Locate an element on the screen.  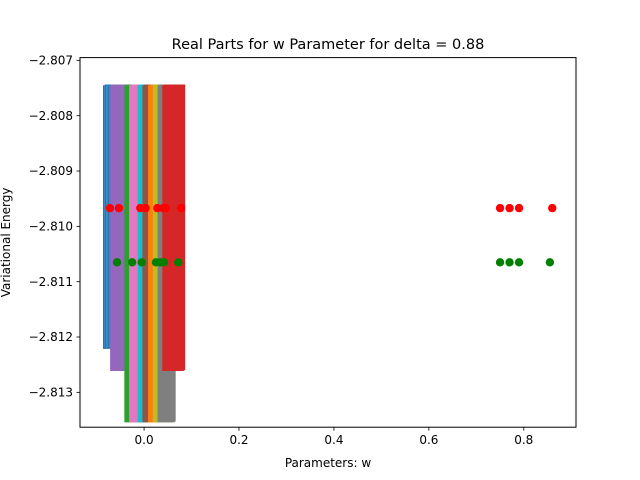
y-tick-label: −2.807 is located at coordinates (51, 61).